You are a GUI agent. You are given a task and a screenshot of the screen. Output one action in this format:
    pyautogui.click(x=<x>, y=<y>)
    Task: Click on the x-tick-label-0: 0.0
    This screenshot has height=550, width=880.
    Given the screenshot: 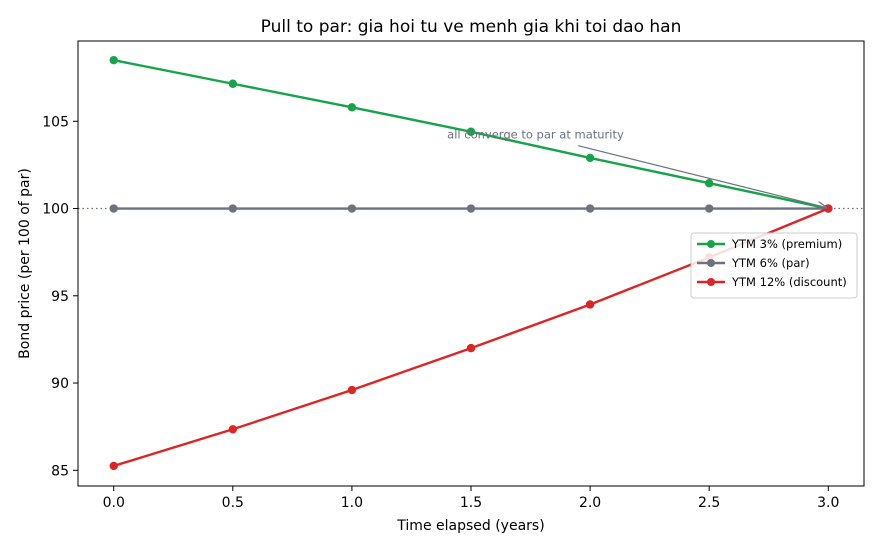 What is the action you would take?
    pyautogui.click(x=114, y=503)
    